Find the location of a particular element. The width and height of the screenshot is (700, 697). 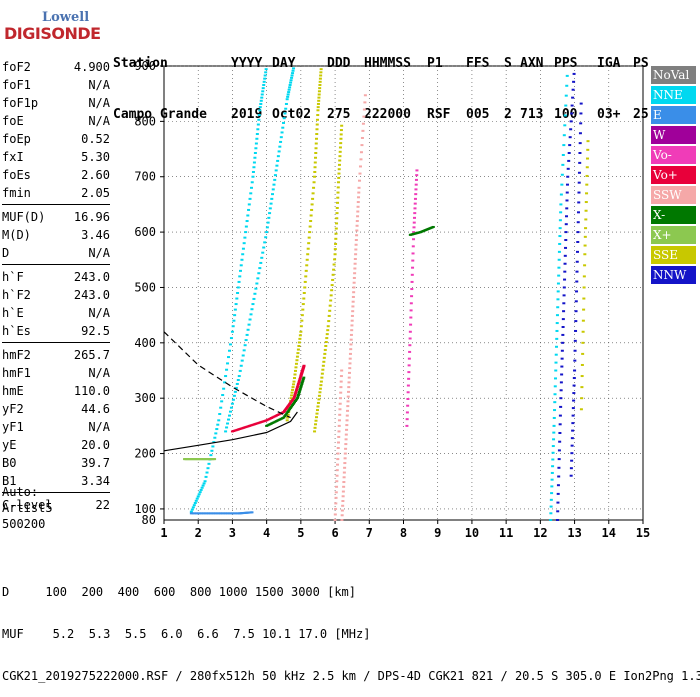

param-value: 20.0 is located at coordinates (95, 445).